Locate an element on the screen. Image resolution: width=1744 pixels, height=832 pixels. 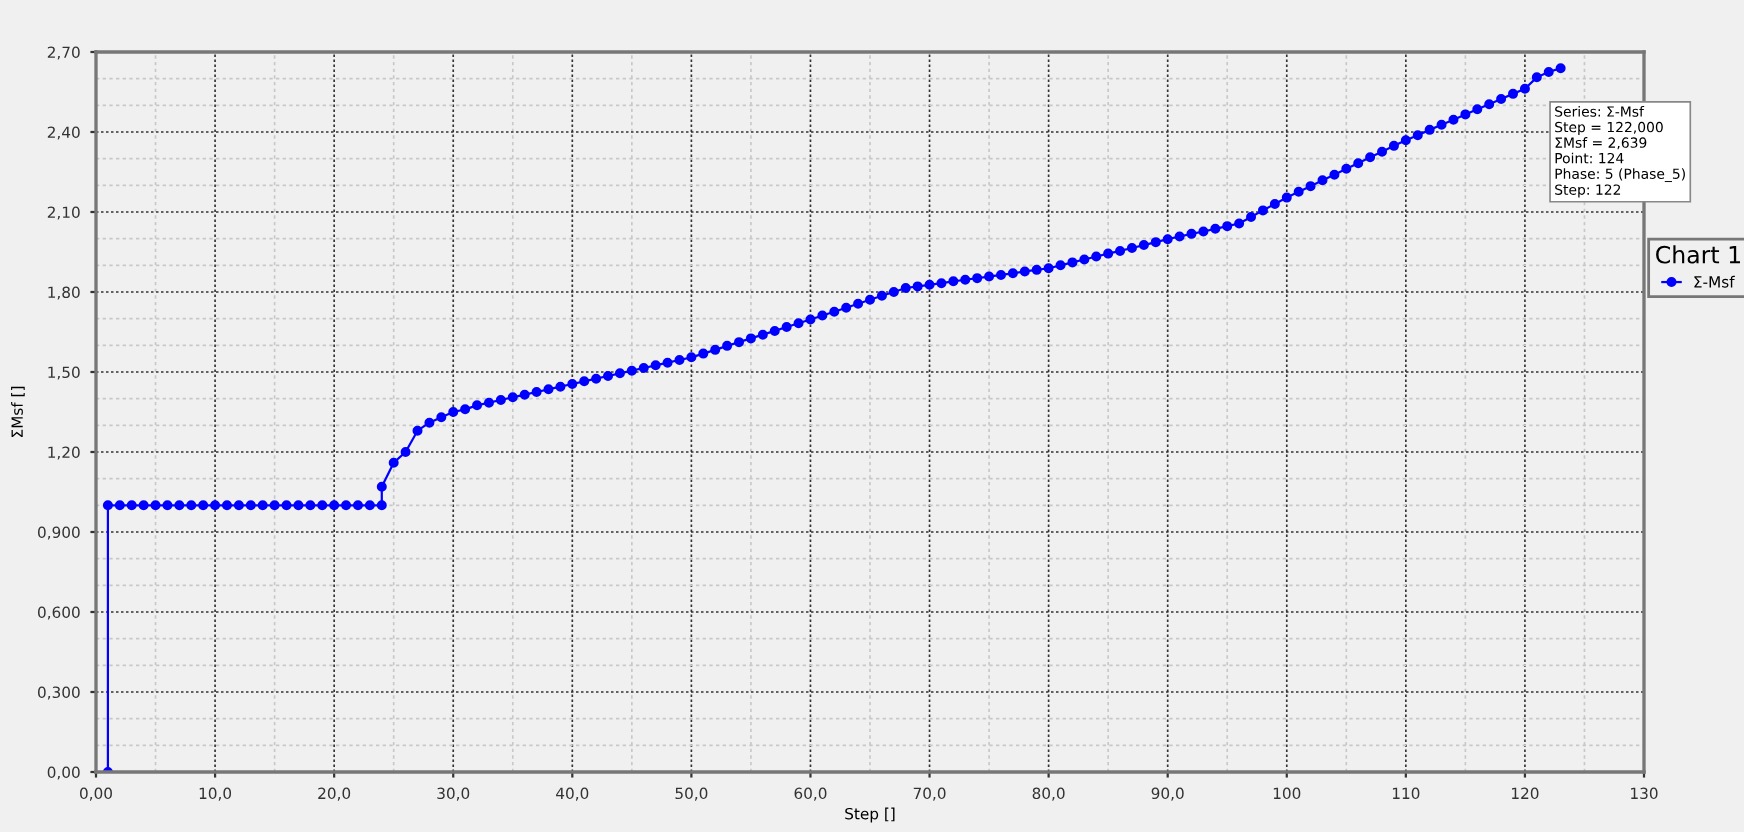
legend-title: Chart 1 is located at coordinates (1698, 254).